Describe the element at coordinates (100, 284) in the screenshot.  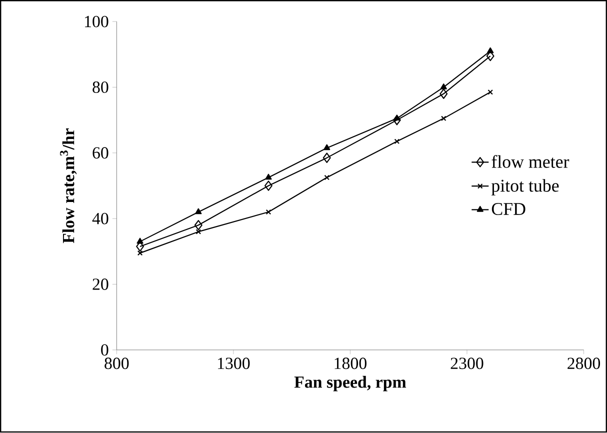
I see `y-tick-label: 20` at that location.